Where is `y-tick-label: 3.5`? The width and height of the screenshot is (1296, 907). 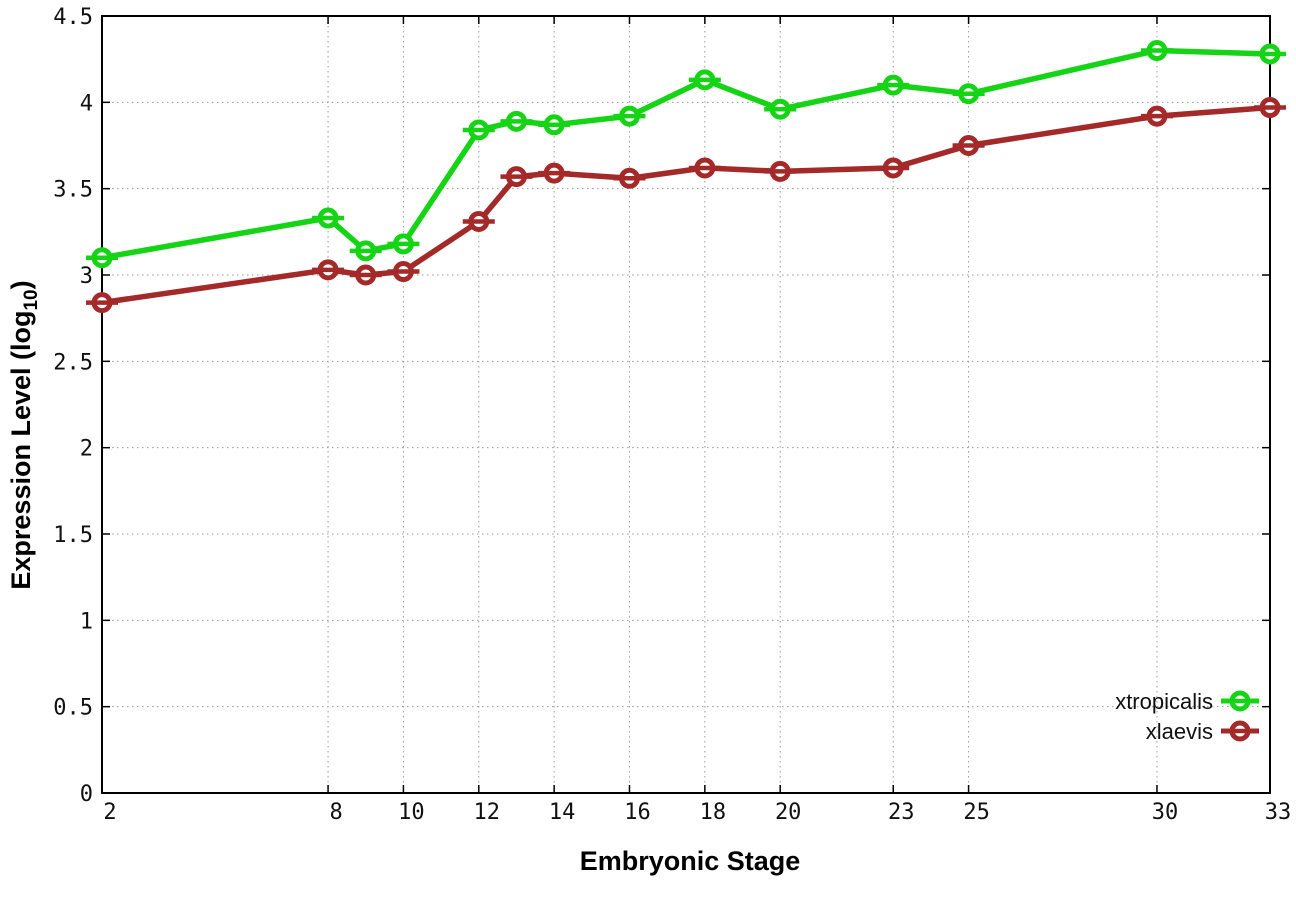
y-tick-label: 3.5 is located at coordinates (73, 190).